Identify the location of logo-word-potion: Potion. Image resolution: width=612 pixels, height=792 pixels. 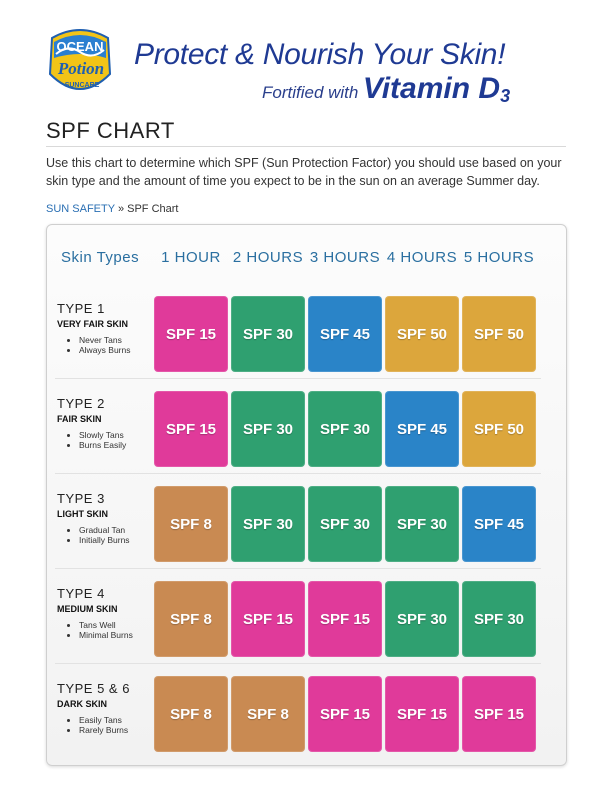
(80, 68).